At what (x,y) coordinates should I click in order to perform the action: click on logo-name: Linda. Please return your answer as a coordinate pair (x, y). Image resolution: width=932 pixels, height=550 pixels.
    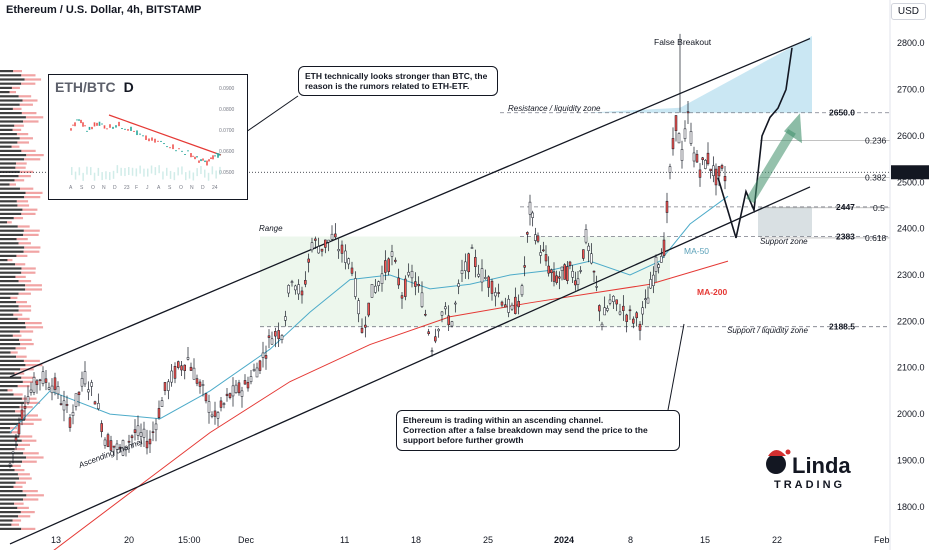
    Looking at the image, I should click on (821, 465).